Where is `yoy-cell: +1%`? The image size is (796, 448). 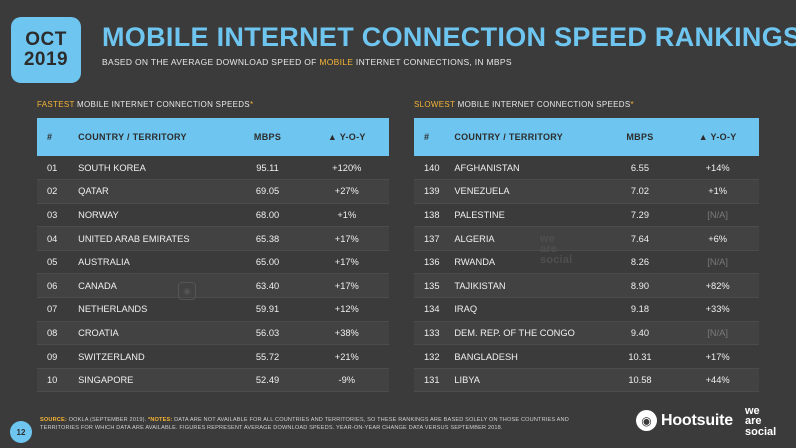
yoy-cell: +1% is located at coordinates (717, 191).